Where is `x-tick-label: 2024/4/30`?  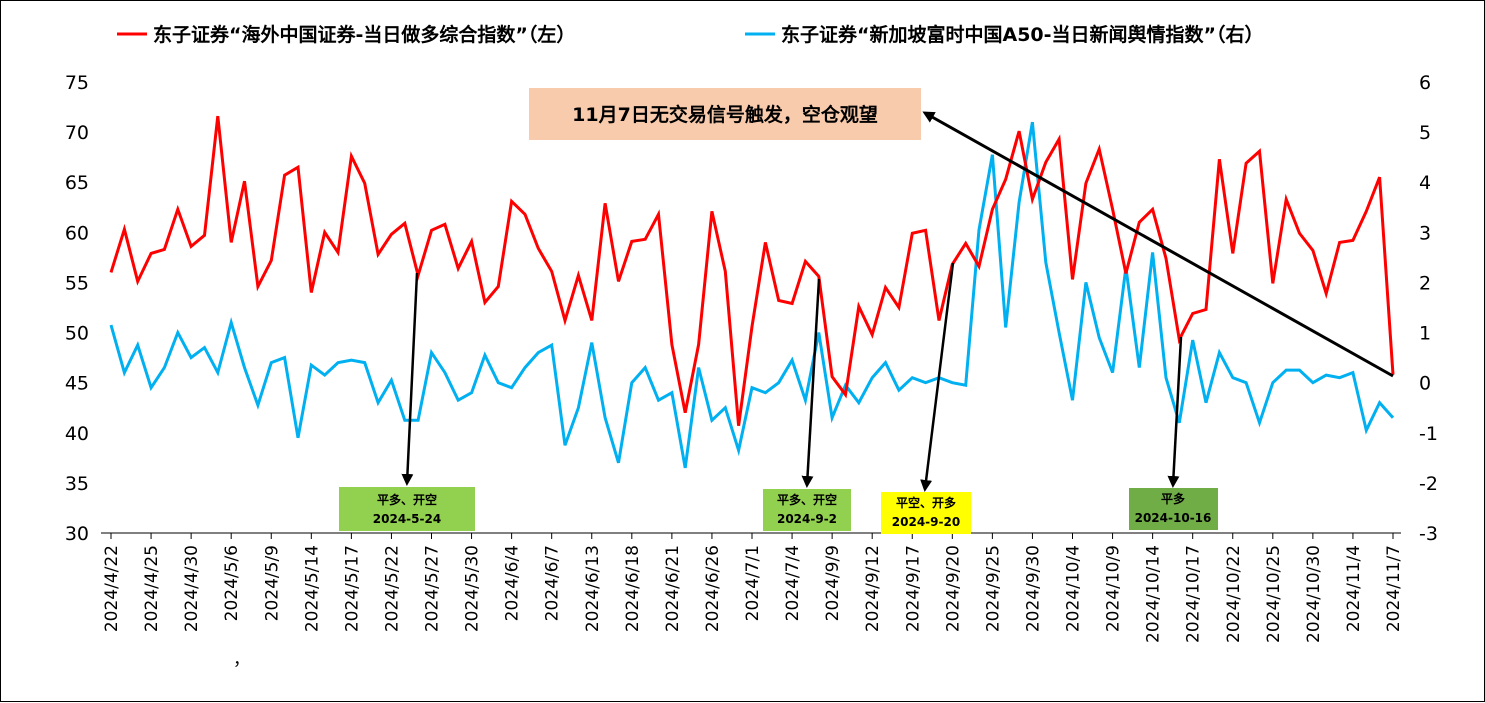
x-tick-label: 2024/4/30 is located at coordinates (192, 588).